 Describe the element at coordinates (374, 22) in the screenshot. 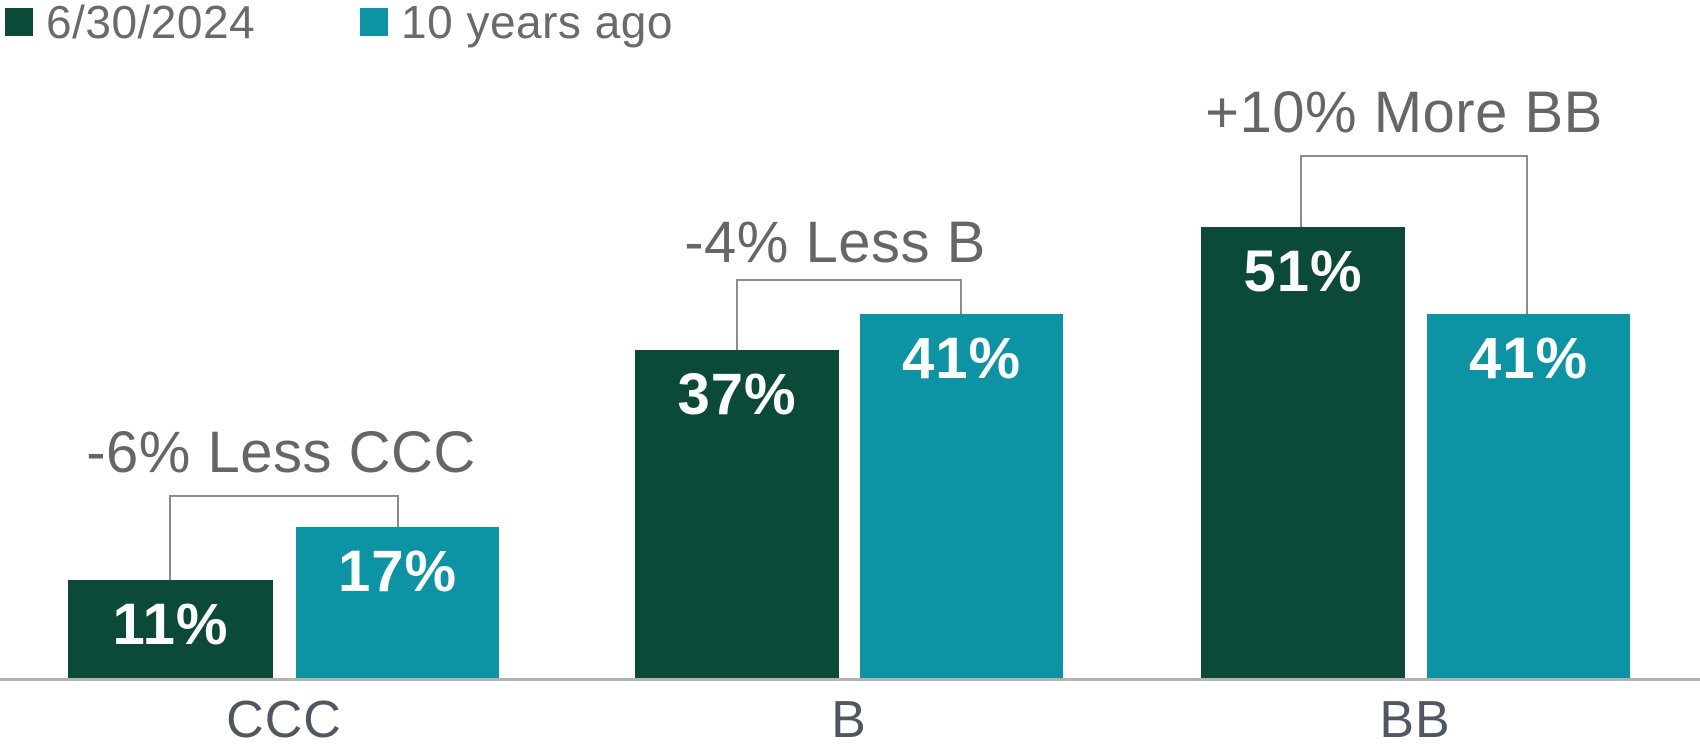

I see `legend-swatch-teal-icon` at that location.